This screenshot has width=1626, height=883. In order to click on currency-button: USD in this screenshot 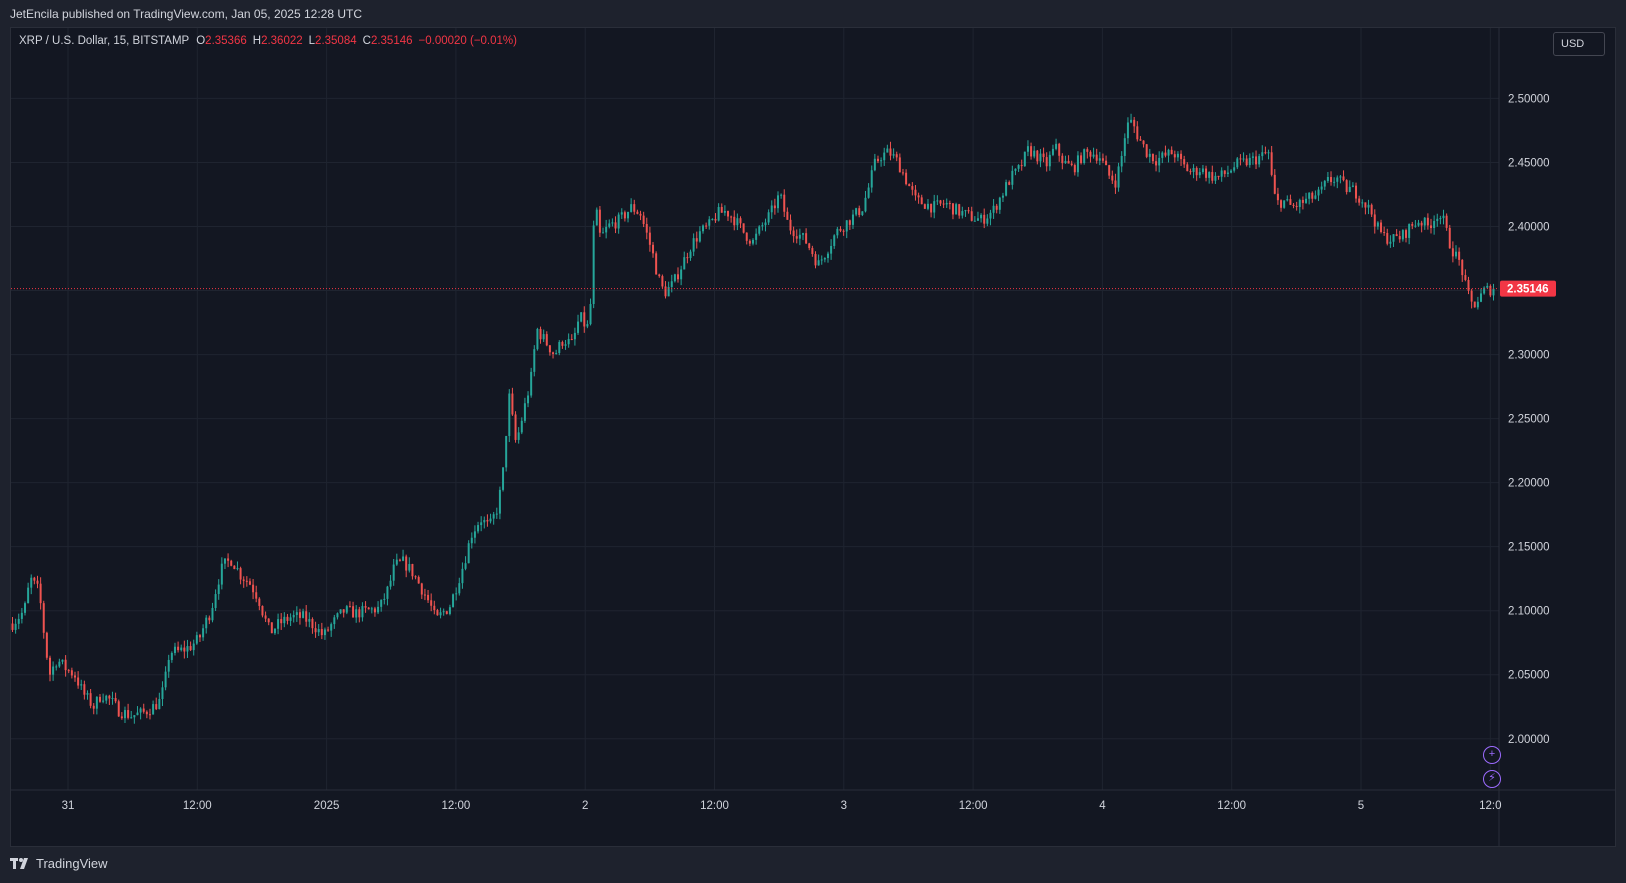, I will do `click(1579, 44)`.